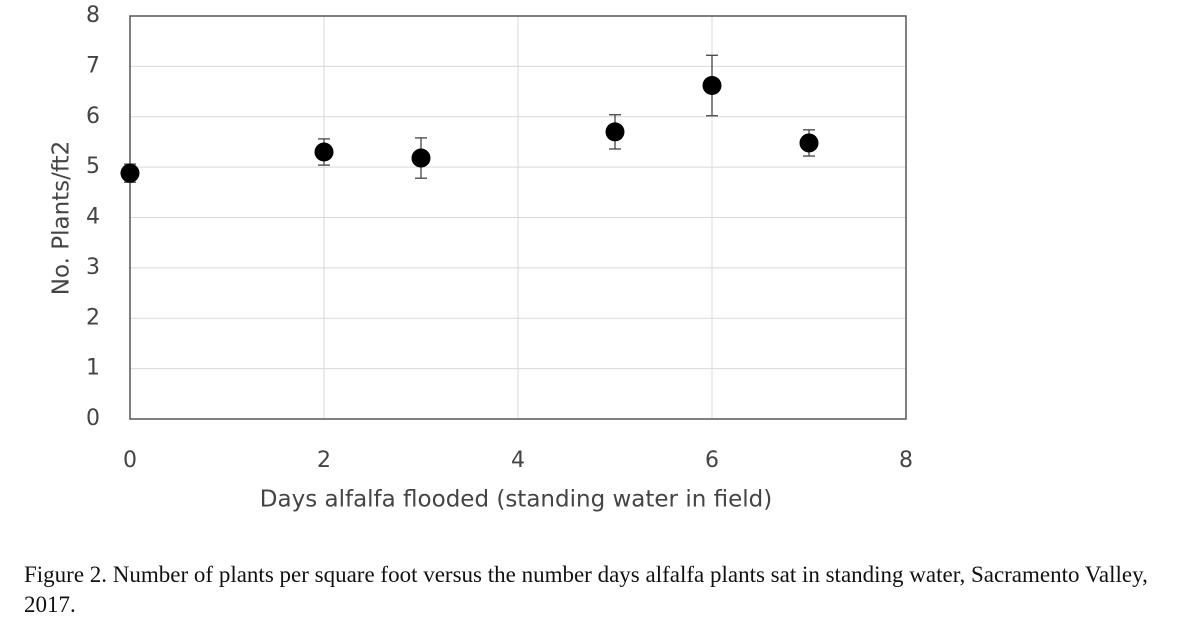 This screenshot has width=1200, height=630. Describe the element at coordinates (712, 460) in the screenshot. I see `x-tick-label: 6` at that location.